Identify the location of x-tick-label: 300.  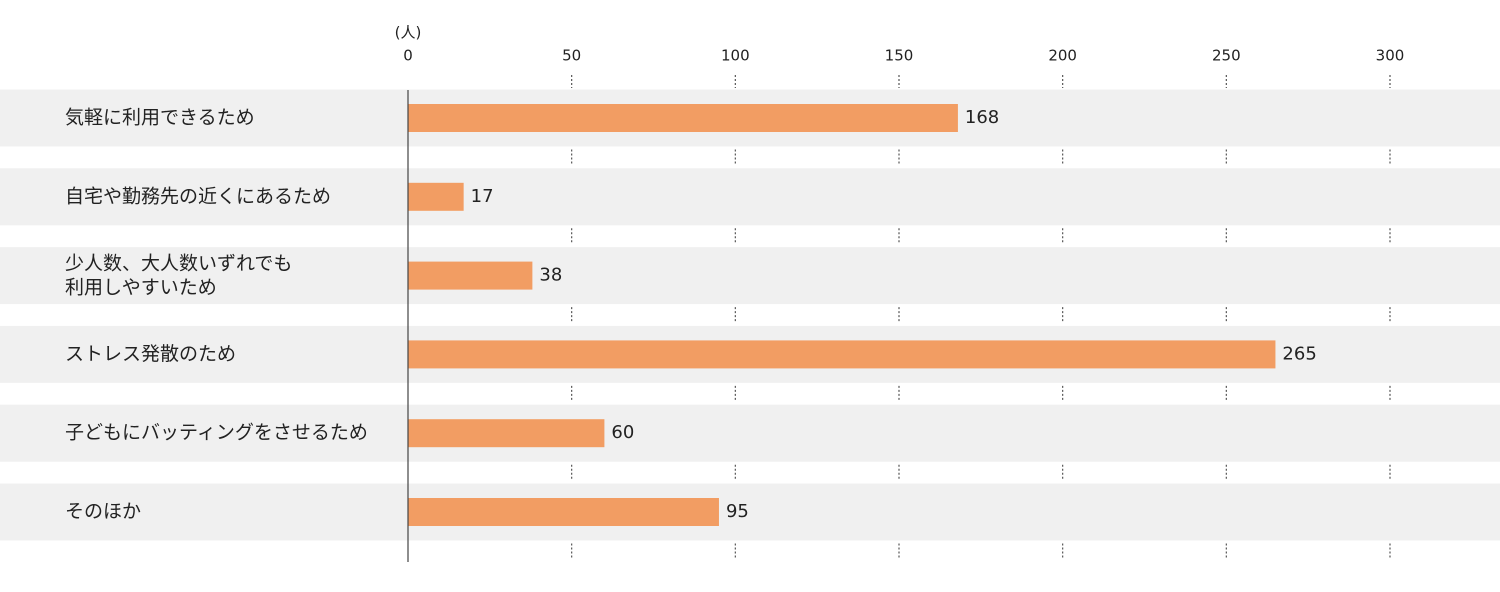
(1390, 56).